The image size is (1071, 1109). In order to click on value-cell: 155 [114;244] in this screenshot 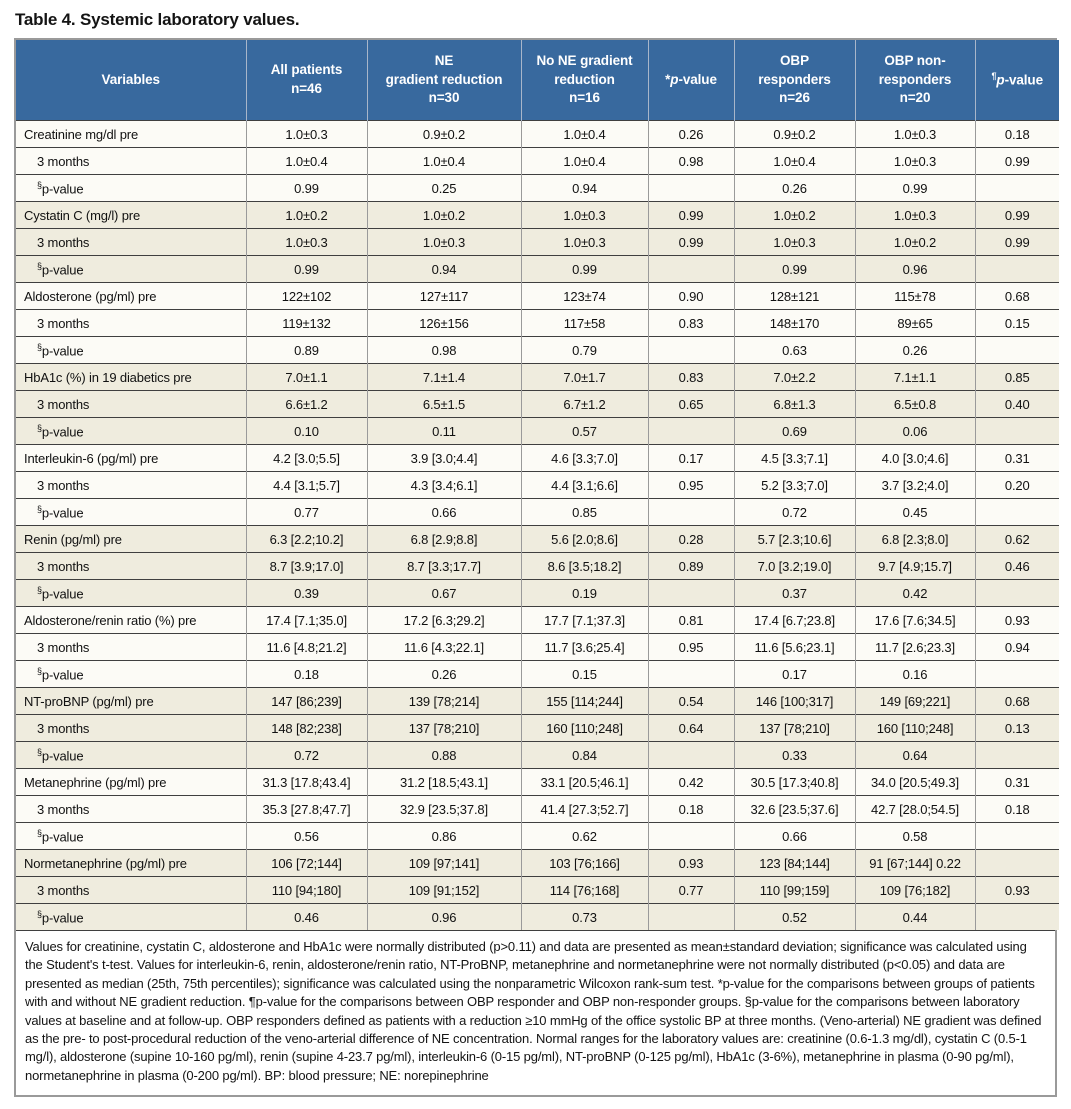, I will do `click(585, 701)`.